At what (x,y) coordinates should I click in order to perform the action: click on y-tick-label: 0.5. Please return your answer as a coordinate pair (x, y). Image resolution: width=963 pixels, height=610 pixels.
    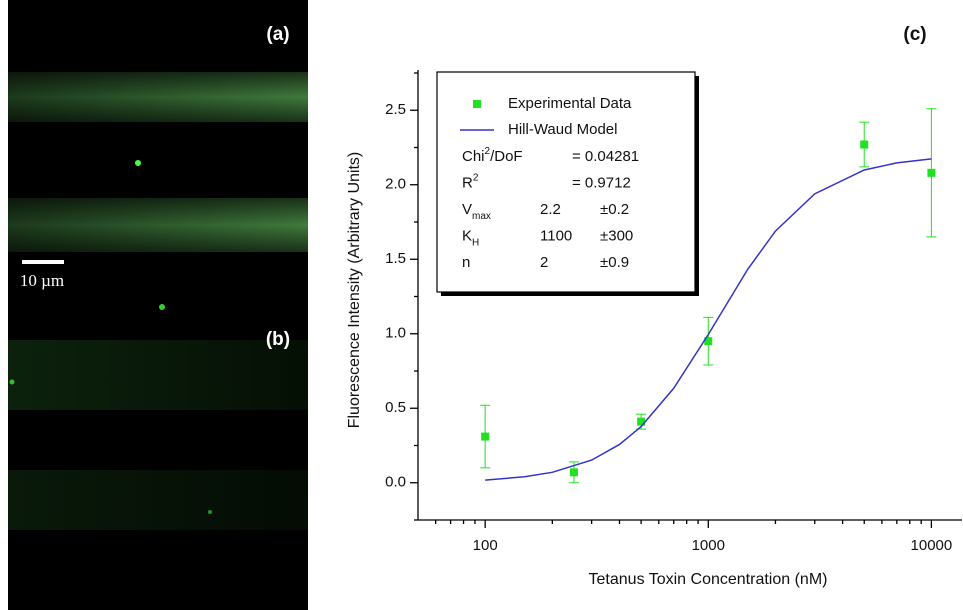
    Looking at the image, I should click on (395, 407).